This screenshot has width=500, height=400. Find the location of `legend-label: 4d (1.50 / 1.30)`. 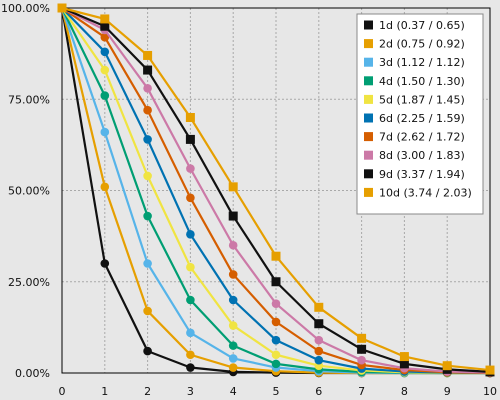

legend-label: 4d (1.50 / 1.30) is located at coordinates (422, 81).